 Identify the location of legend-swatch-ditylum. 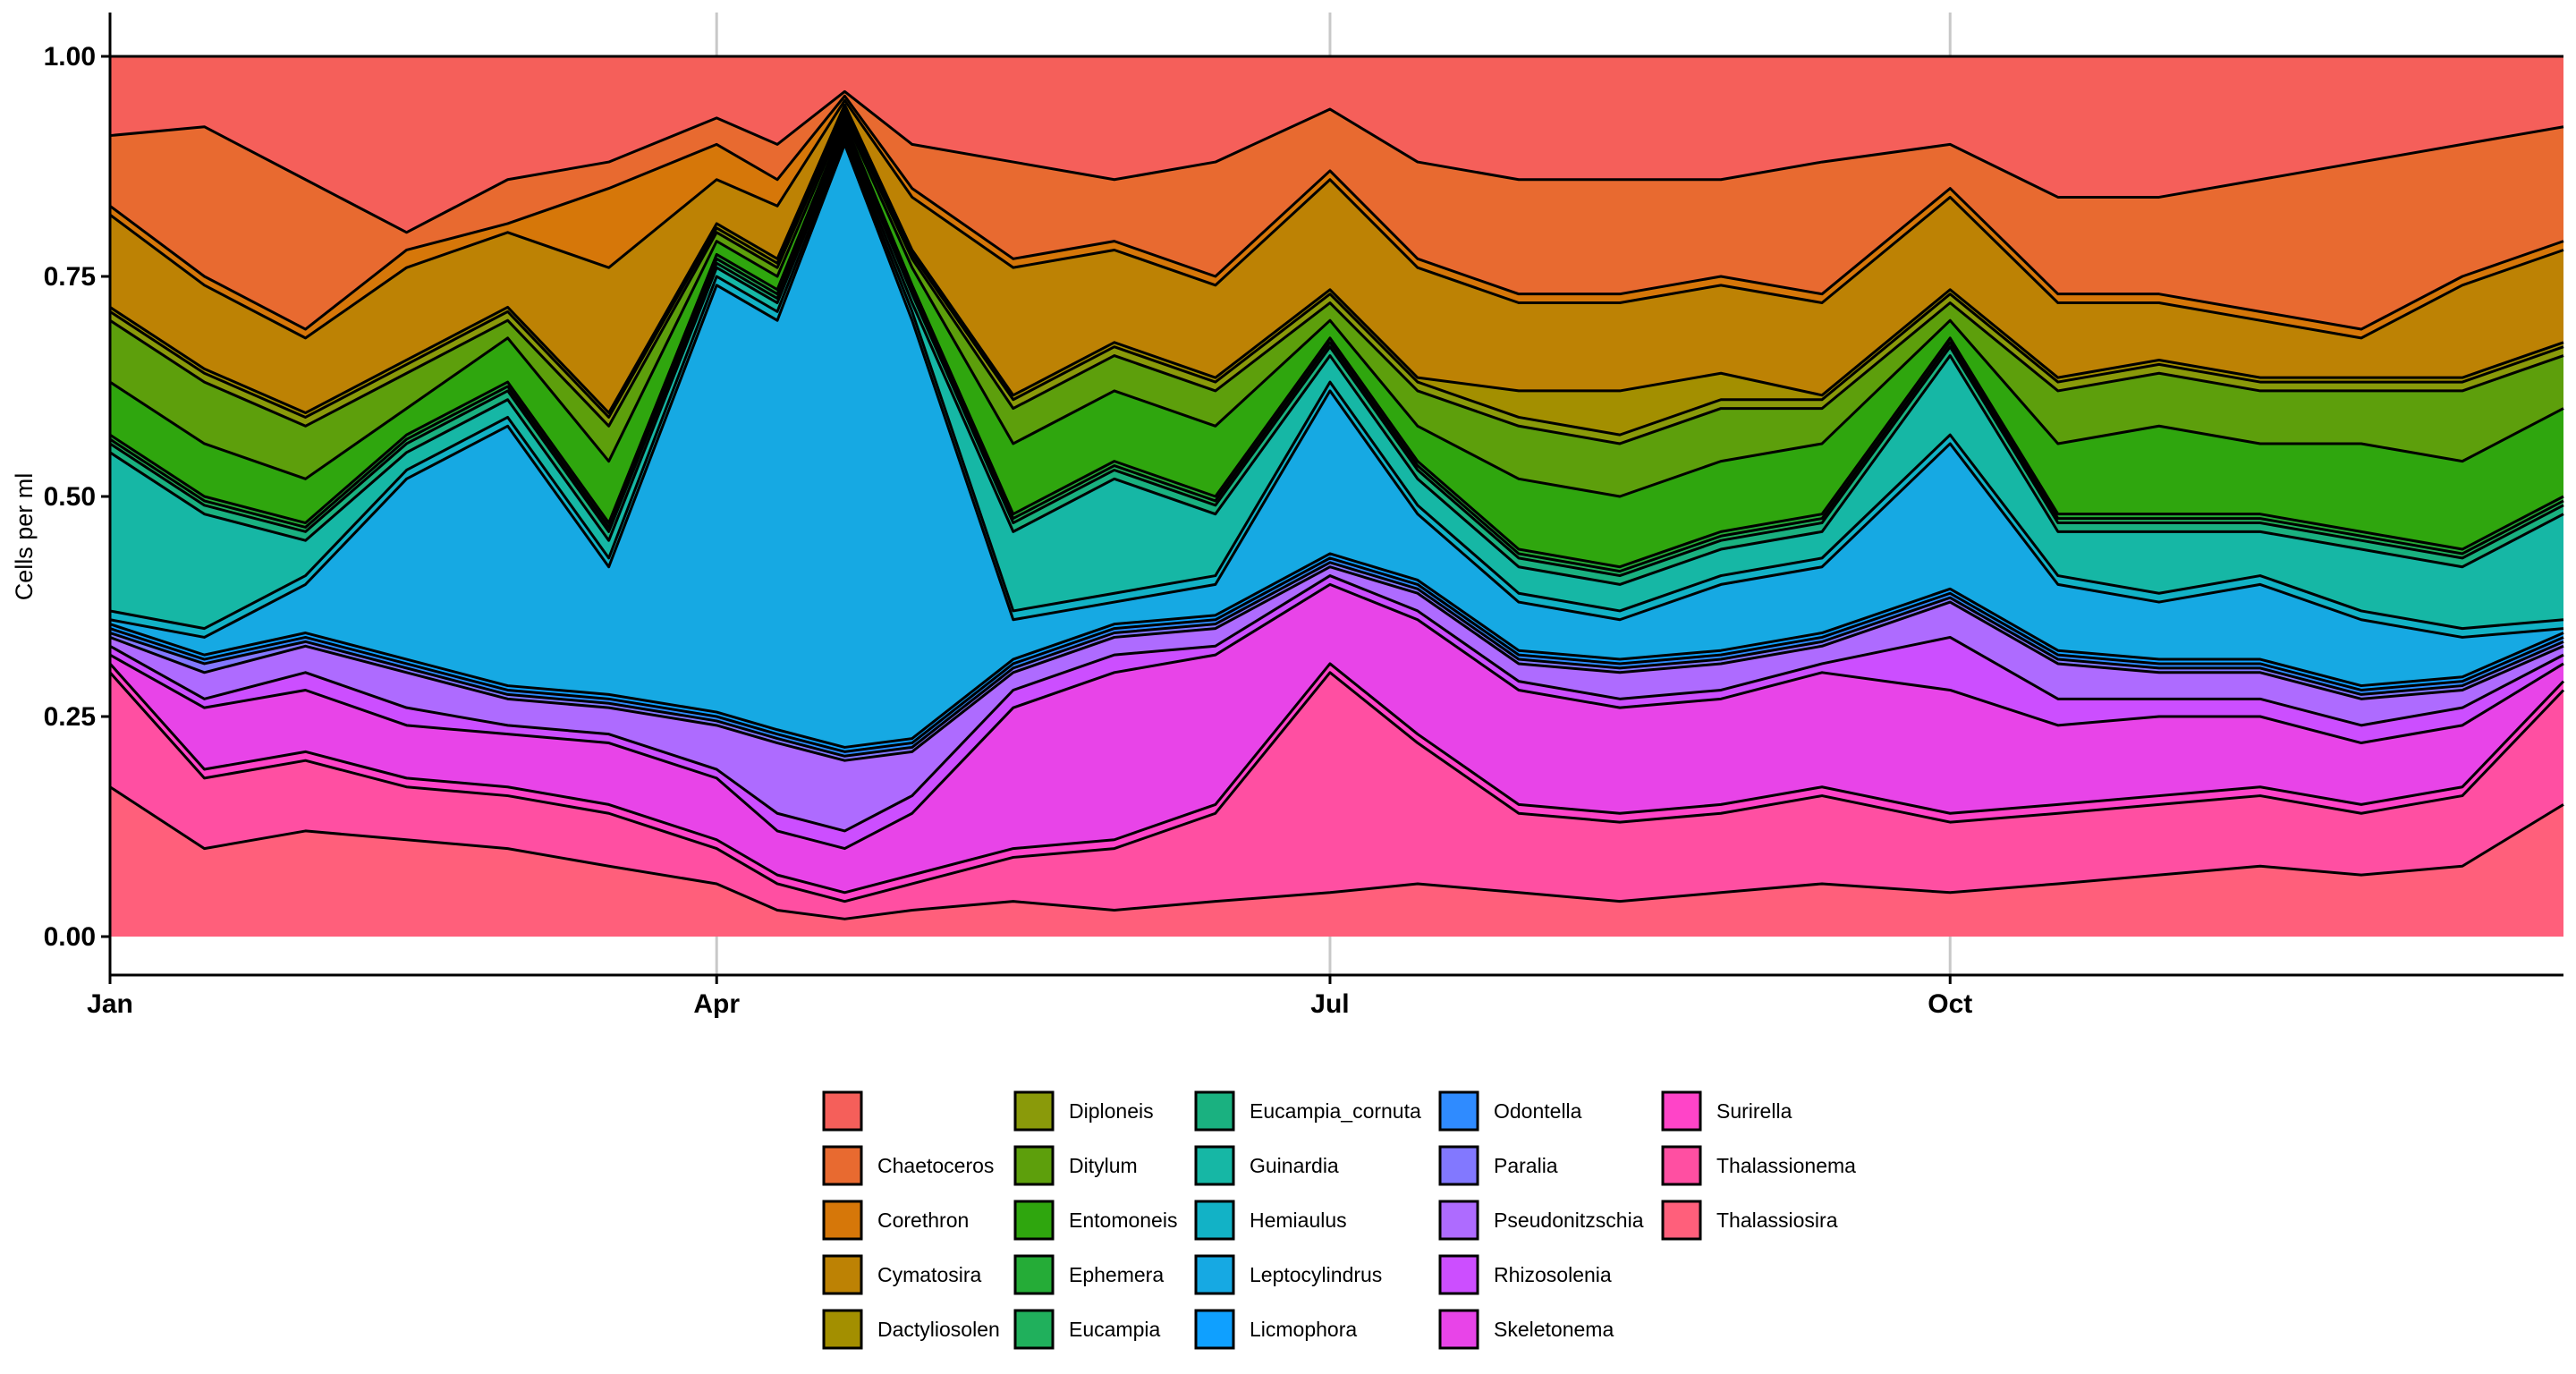
(1034, 1165).